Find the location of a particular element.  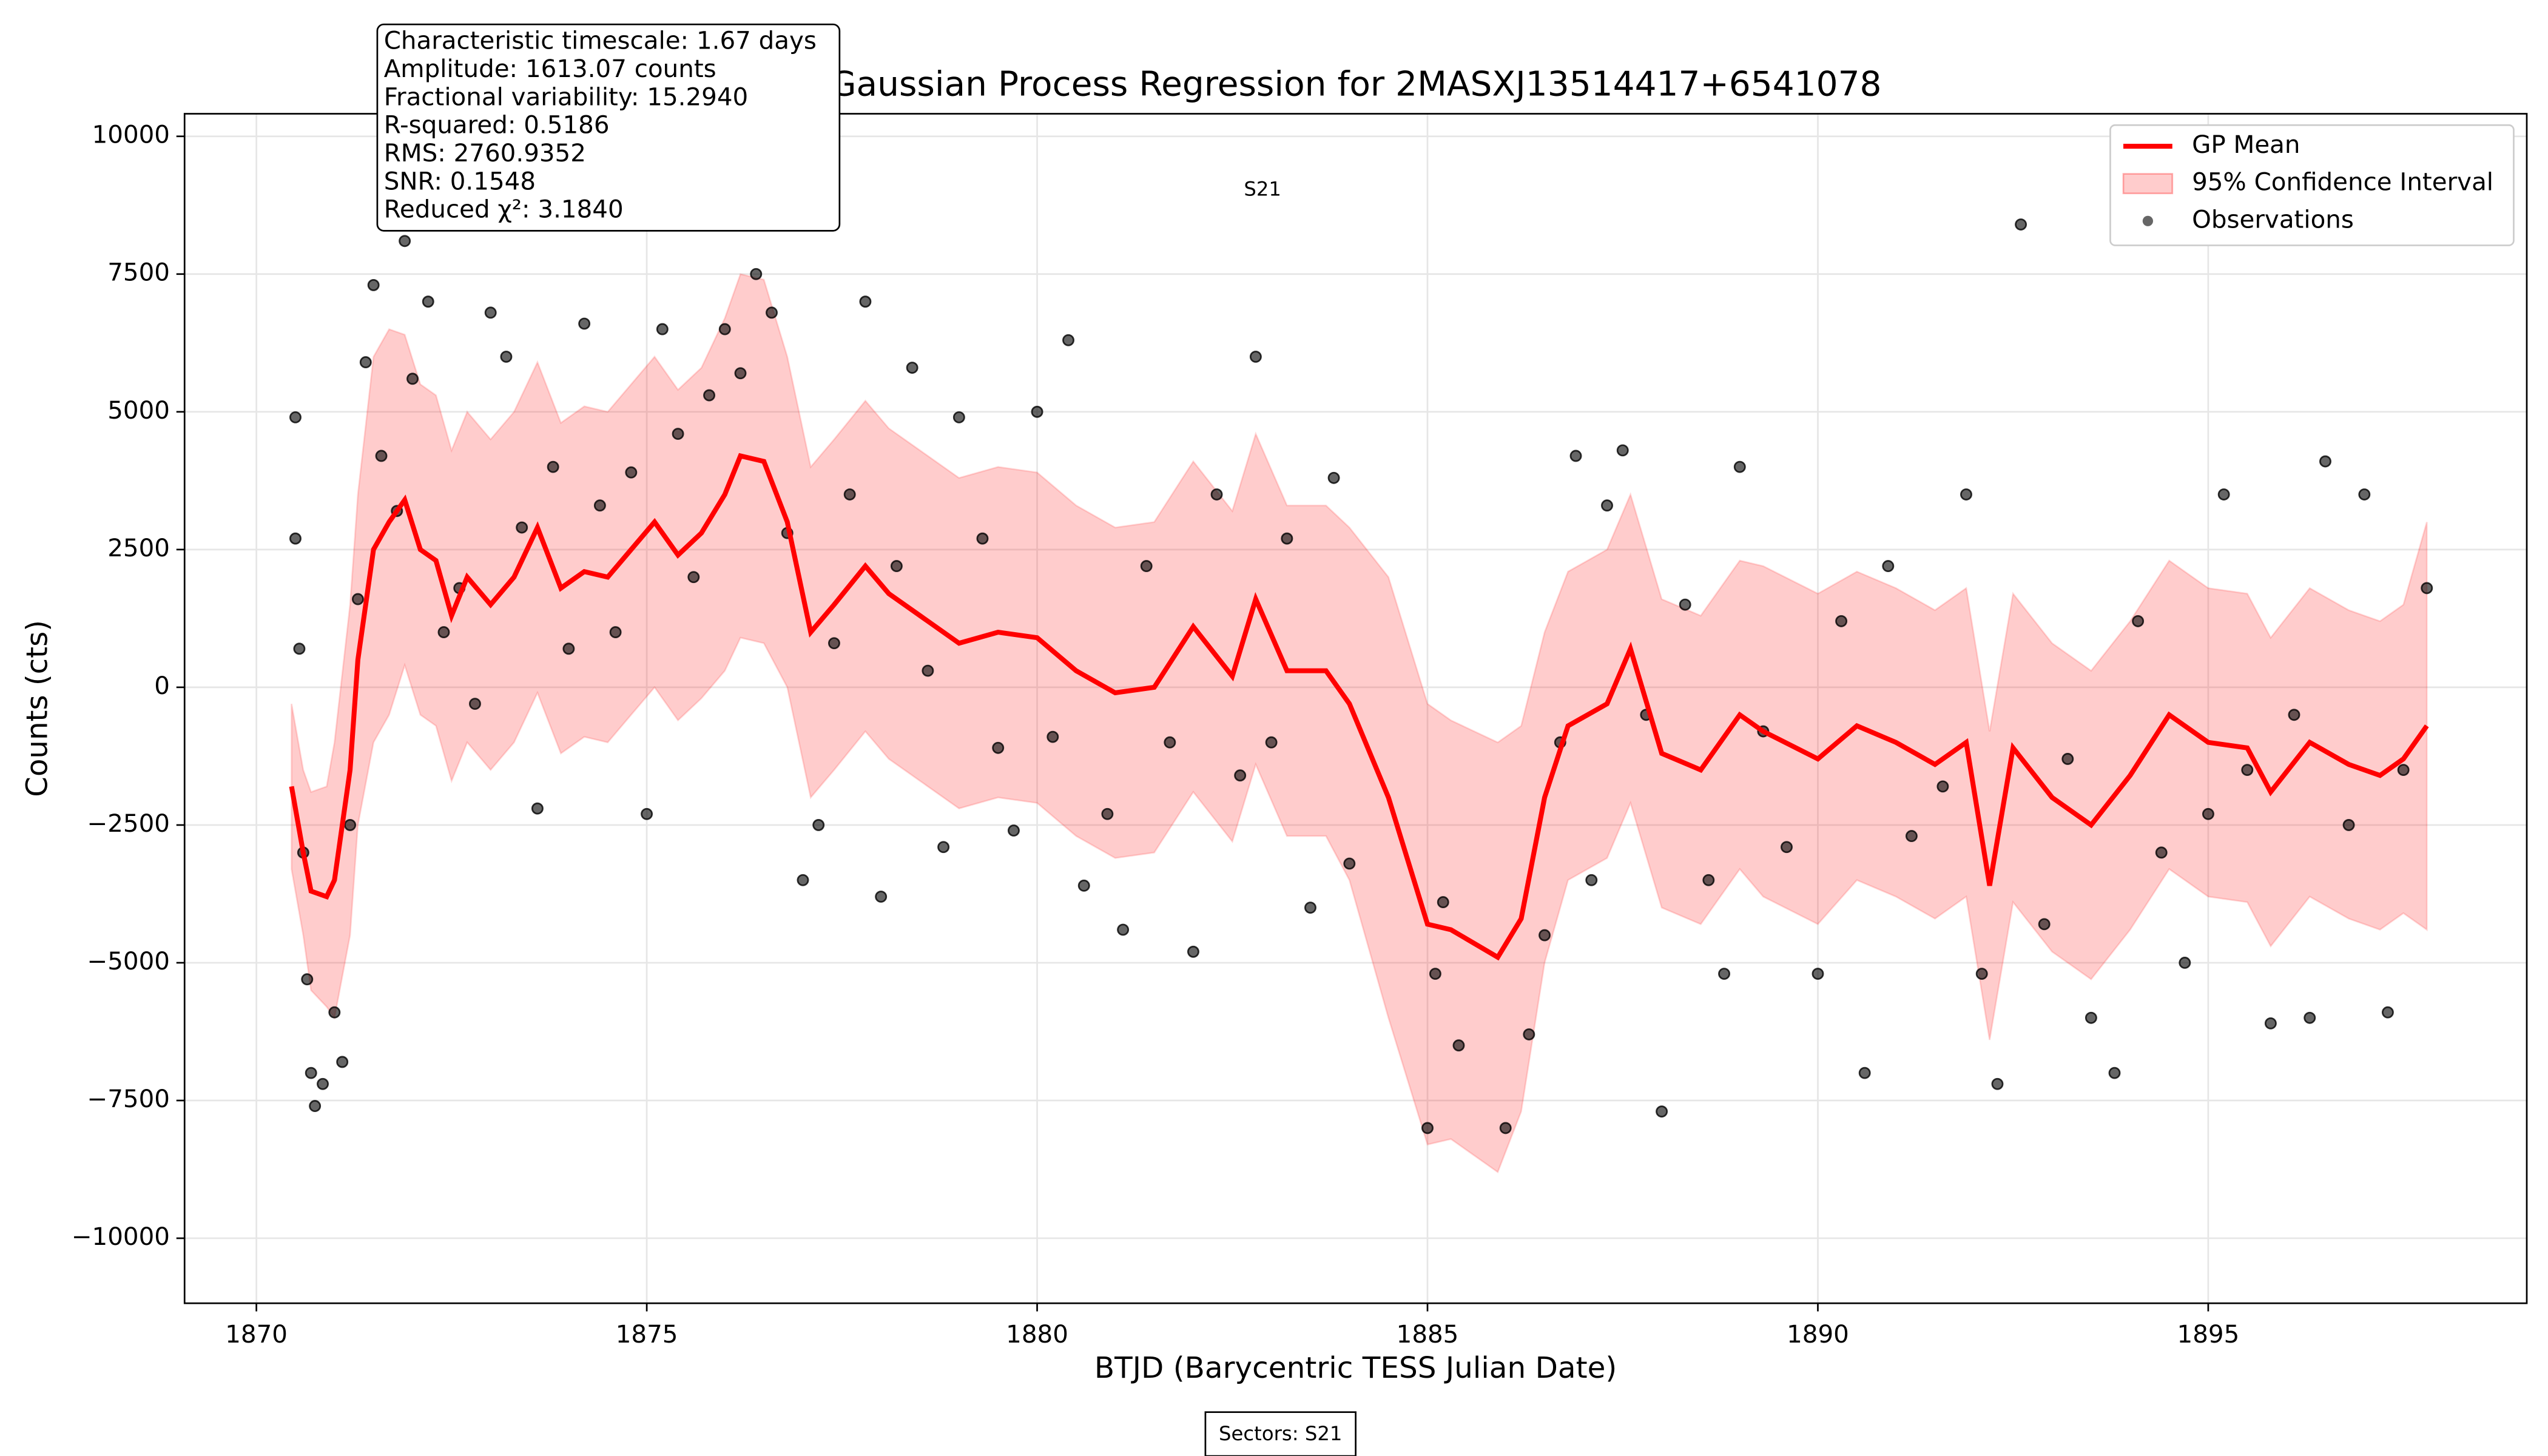

y-tick-label: 0 is located at coordinates (162, 686).